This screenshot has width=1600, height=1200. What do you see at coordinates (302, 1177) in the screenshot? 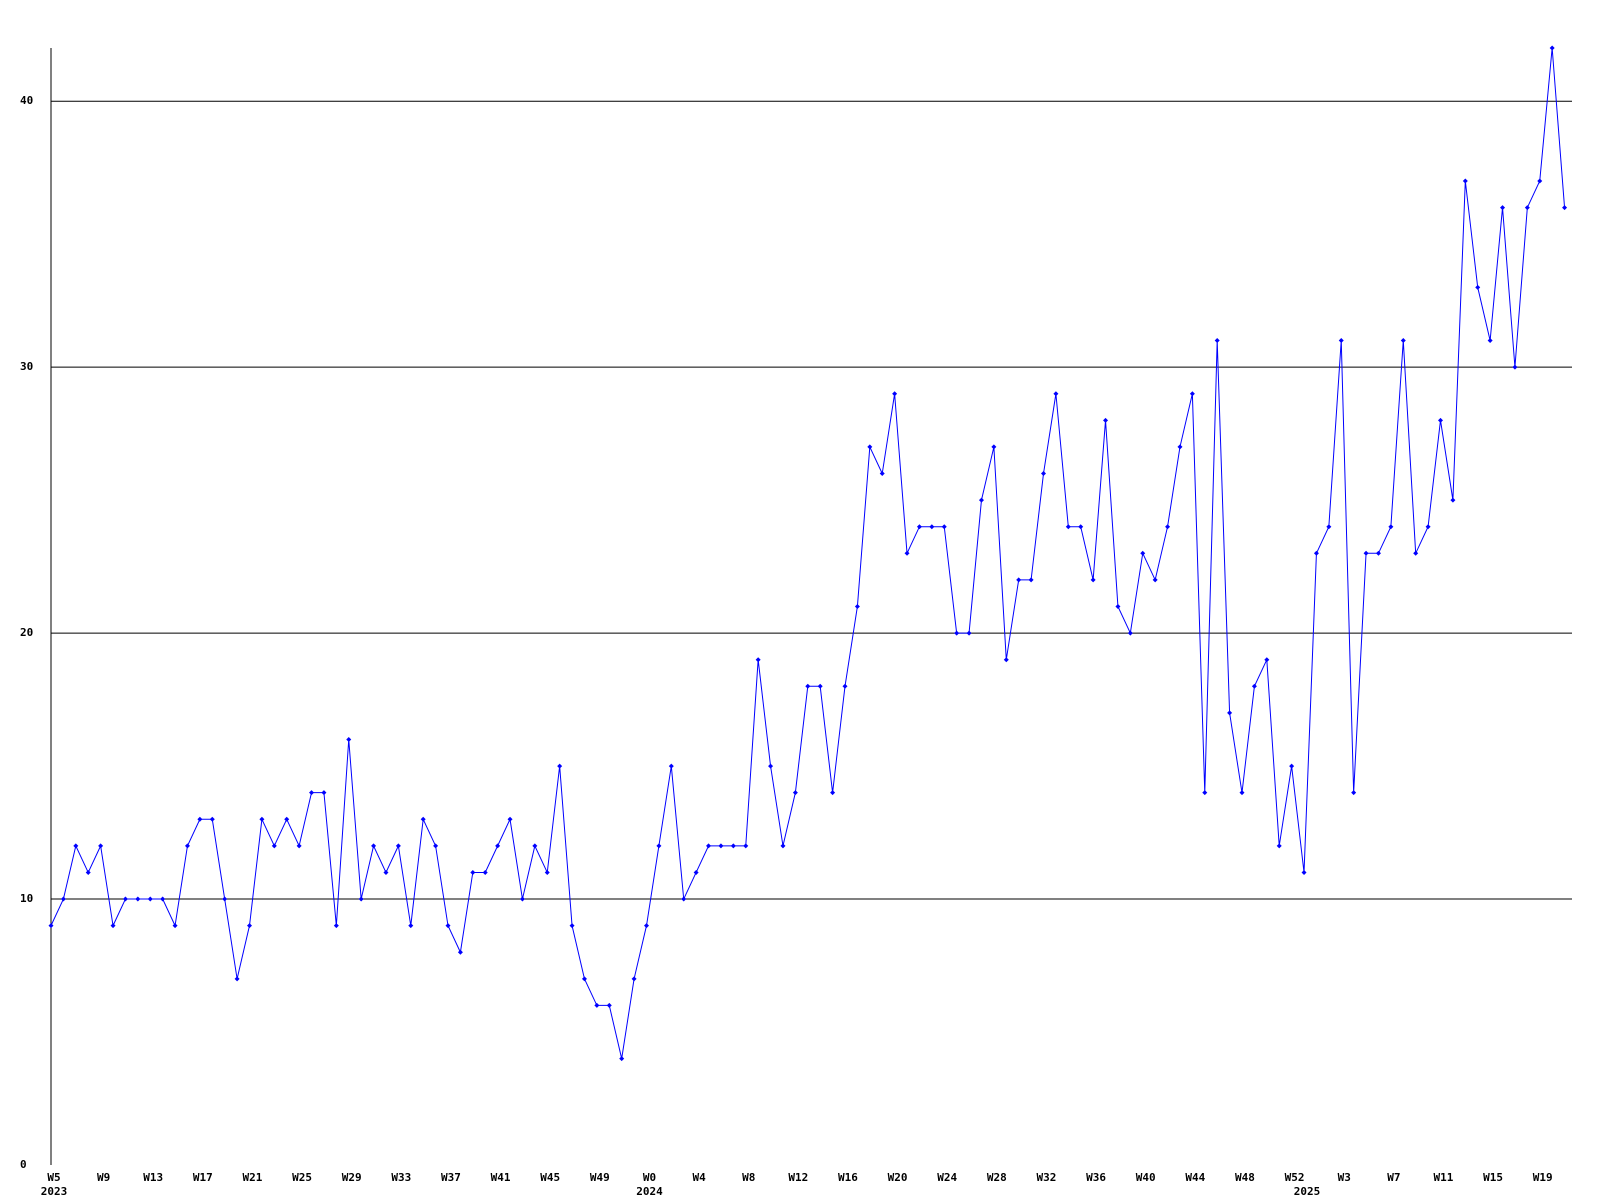
I see `x-tick-label: W25` at bounding box center [302, 1177].